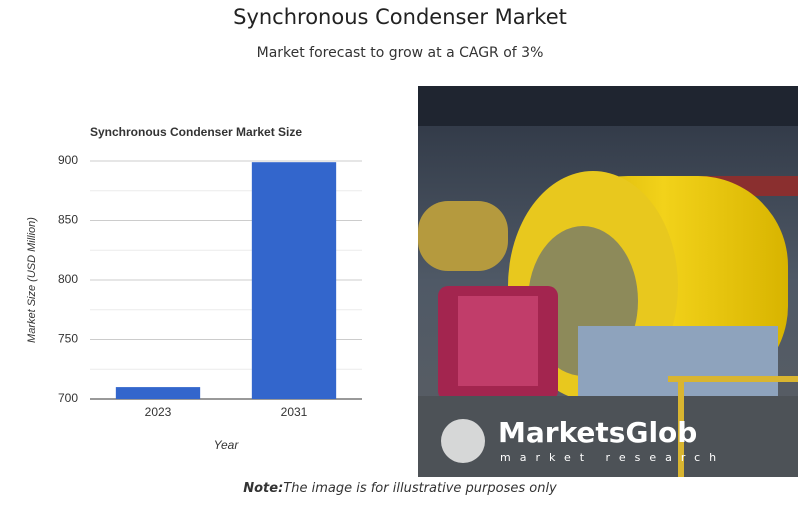 The width and height of the screenshot is (800, 505). What do you see at coordinates (68, 339) in the screenshot?
I see `y-tick-label: 750` at bounding box center [68, 339].